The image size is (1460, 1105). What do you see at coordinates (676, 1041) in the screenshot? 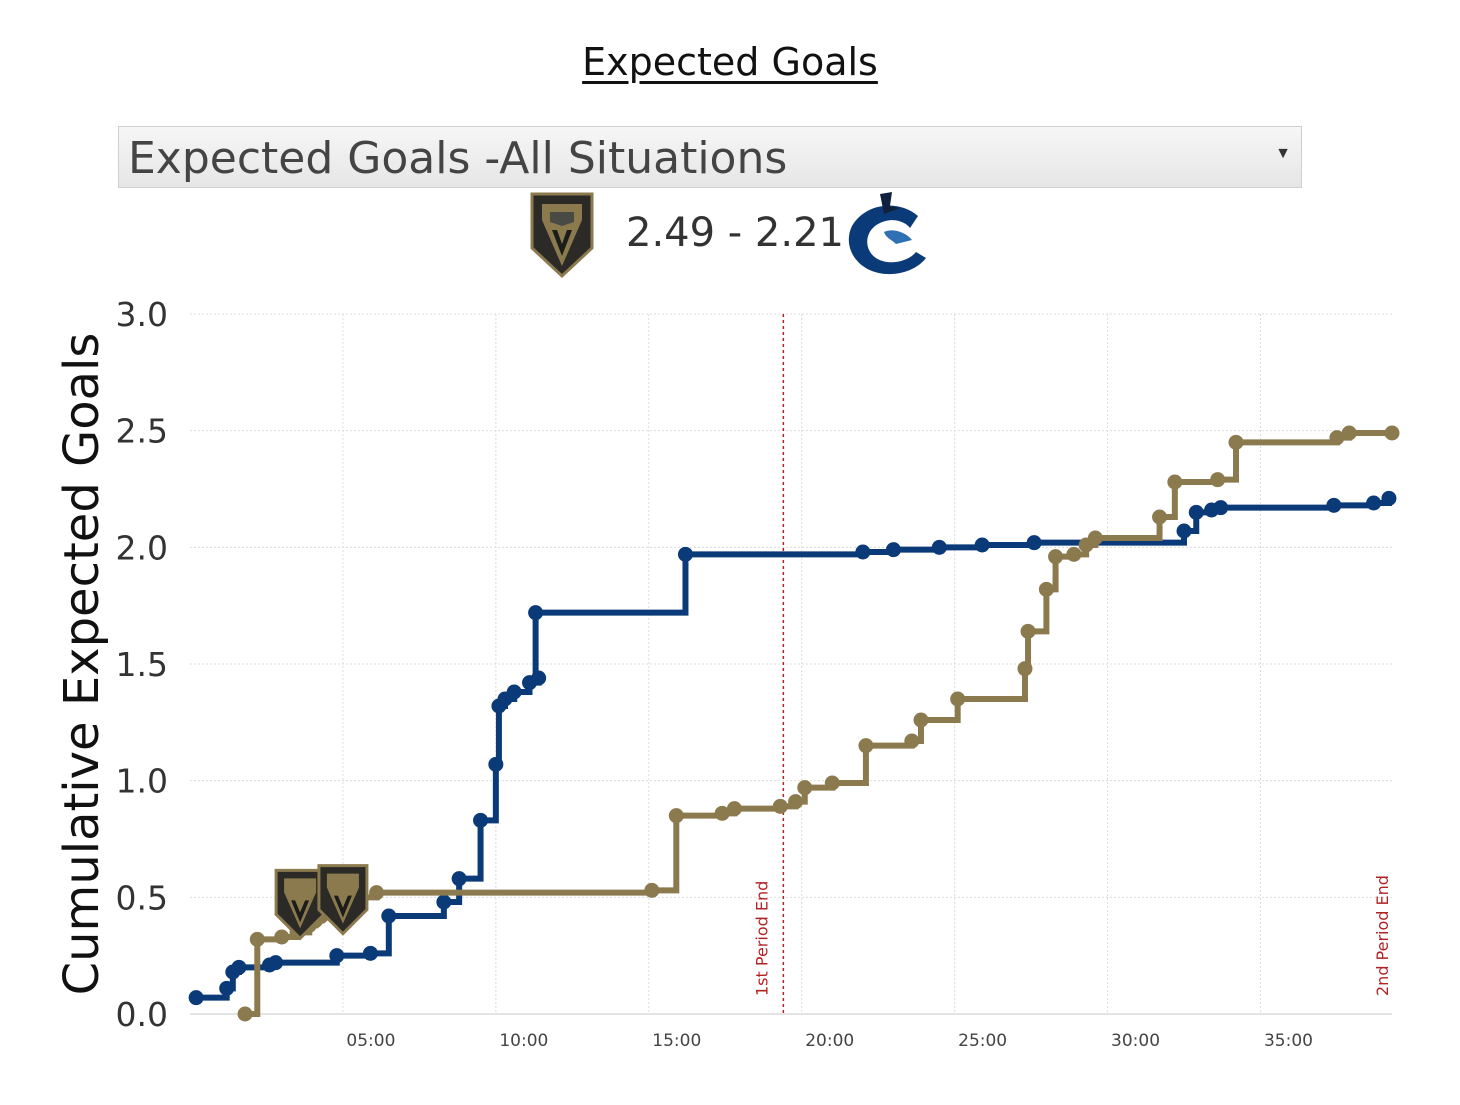
I see `x-tick-label: 15:00` at bounding box center [676, 1041].